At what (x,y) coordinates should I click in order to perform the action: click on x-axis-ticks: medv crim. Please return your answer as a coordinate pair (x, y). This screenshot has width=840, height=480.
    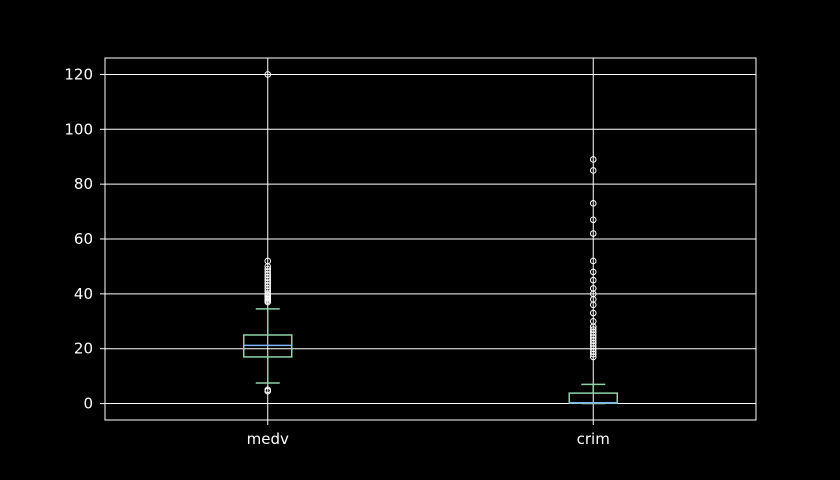
    Looking at the image, I should click on (428, 434).